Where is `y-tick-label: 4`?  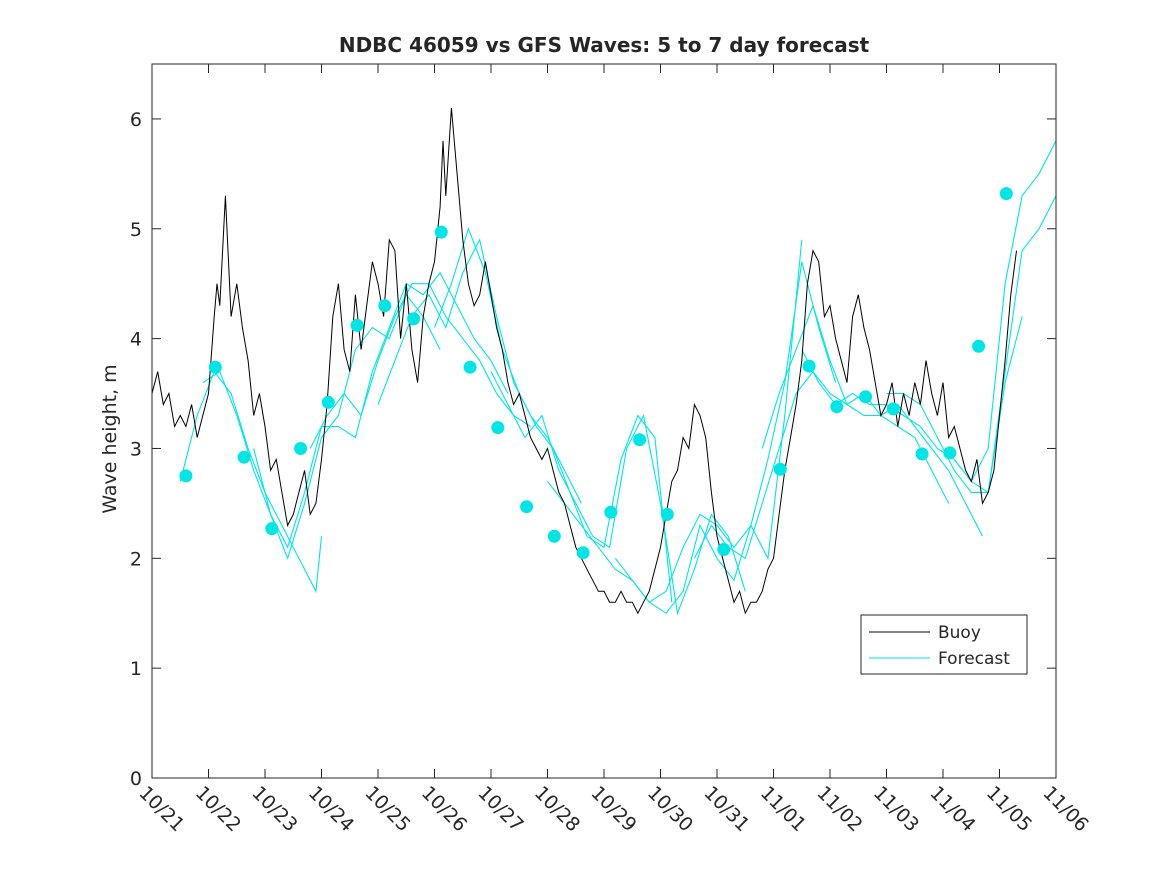
y-tick-label: 4 is located at coordinates (136, 340).